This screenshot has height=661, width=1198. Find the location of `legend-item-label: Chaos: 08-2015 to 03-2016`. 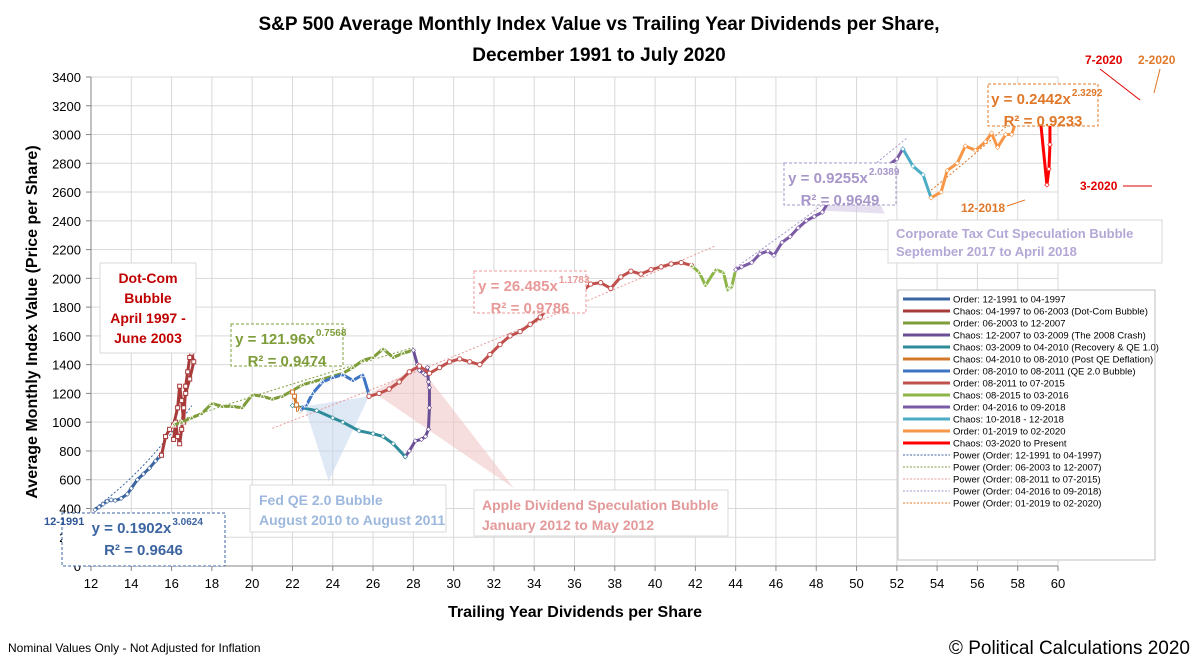

legend-item-label: Chaos: 08-2015 to 03-2016 is located at coordinates (1011, 396).